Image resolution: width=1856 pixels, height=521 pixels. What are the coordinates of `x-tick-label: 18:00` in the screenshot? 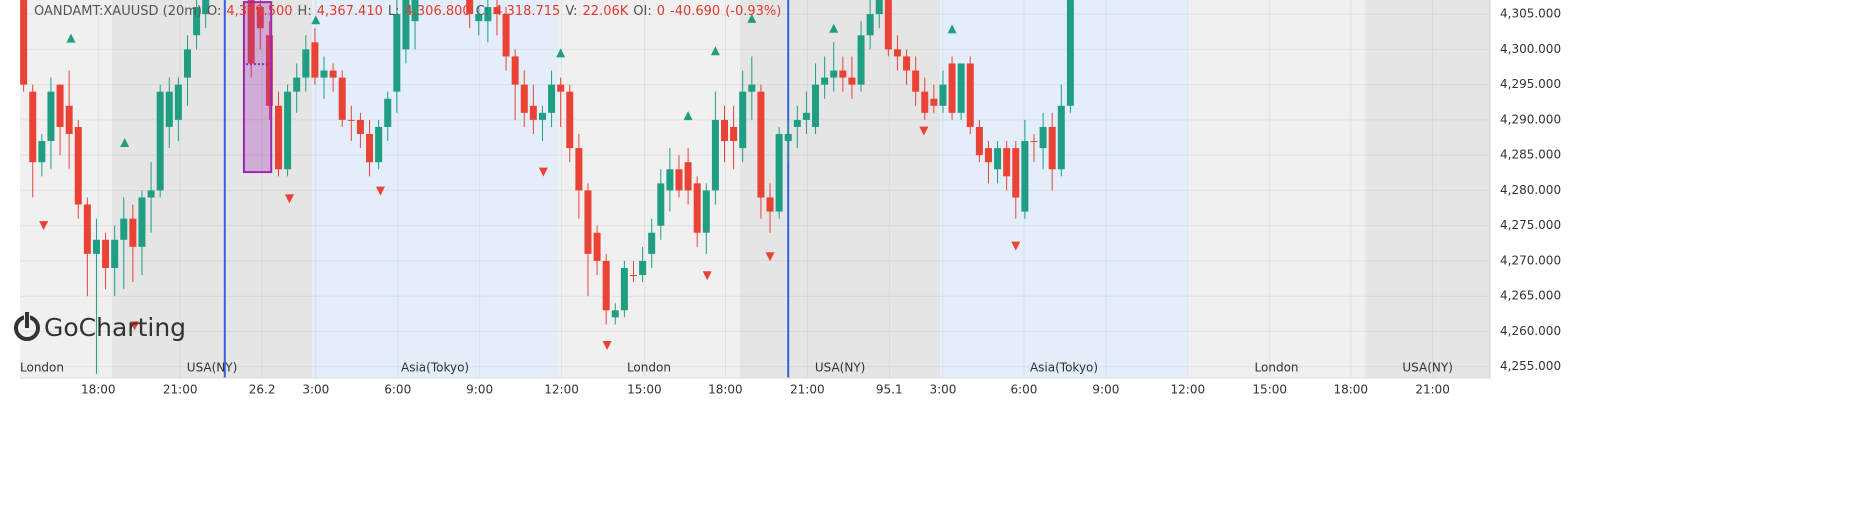 It's located at (725, 390).